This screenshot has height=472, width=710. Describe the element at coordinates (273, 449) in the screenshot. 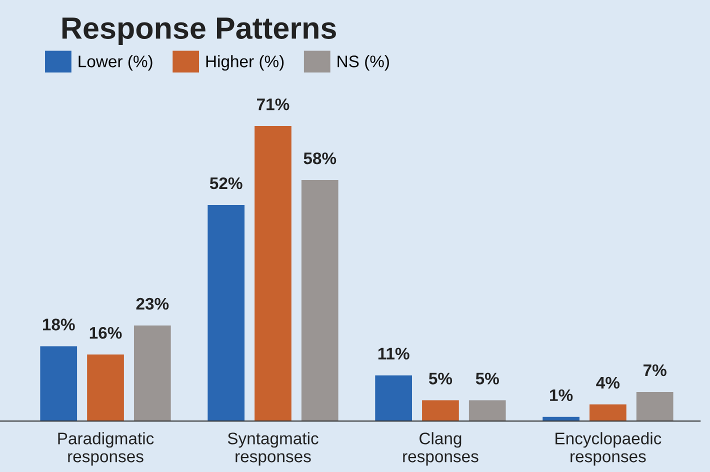

I see `x-tick-label: Syntagmatic responses` at that location.